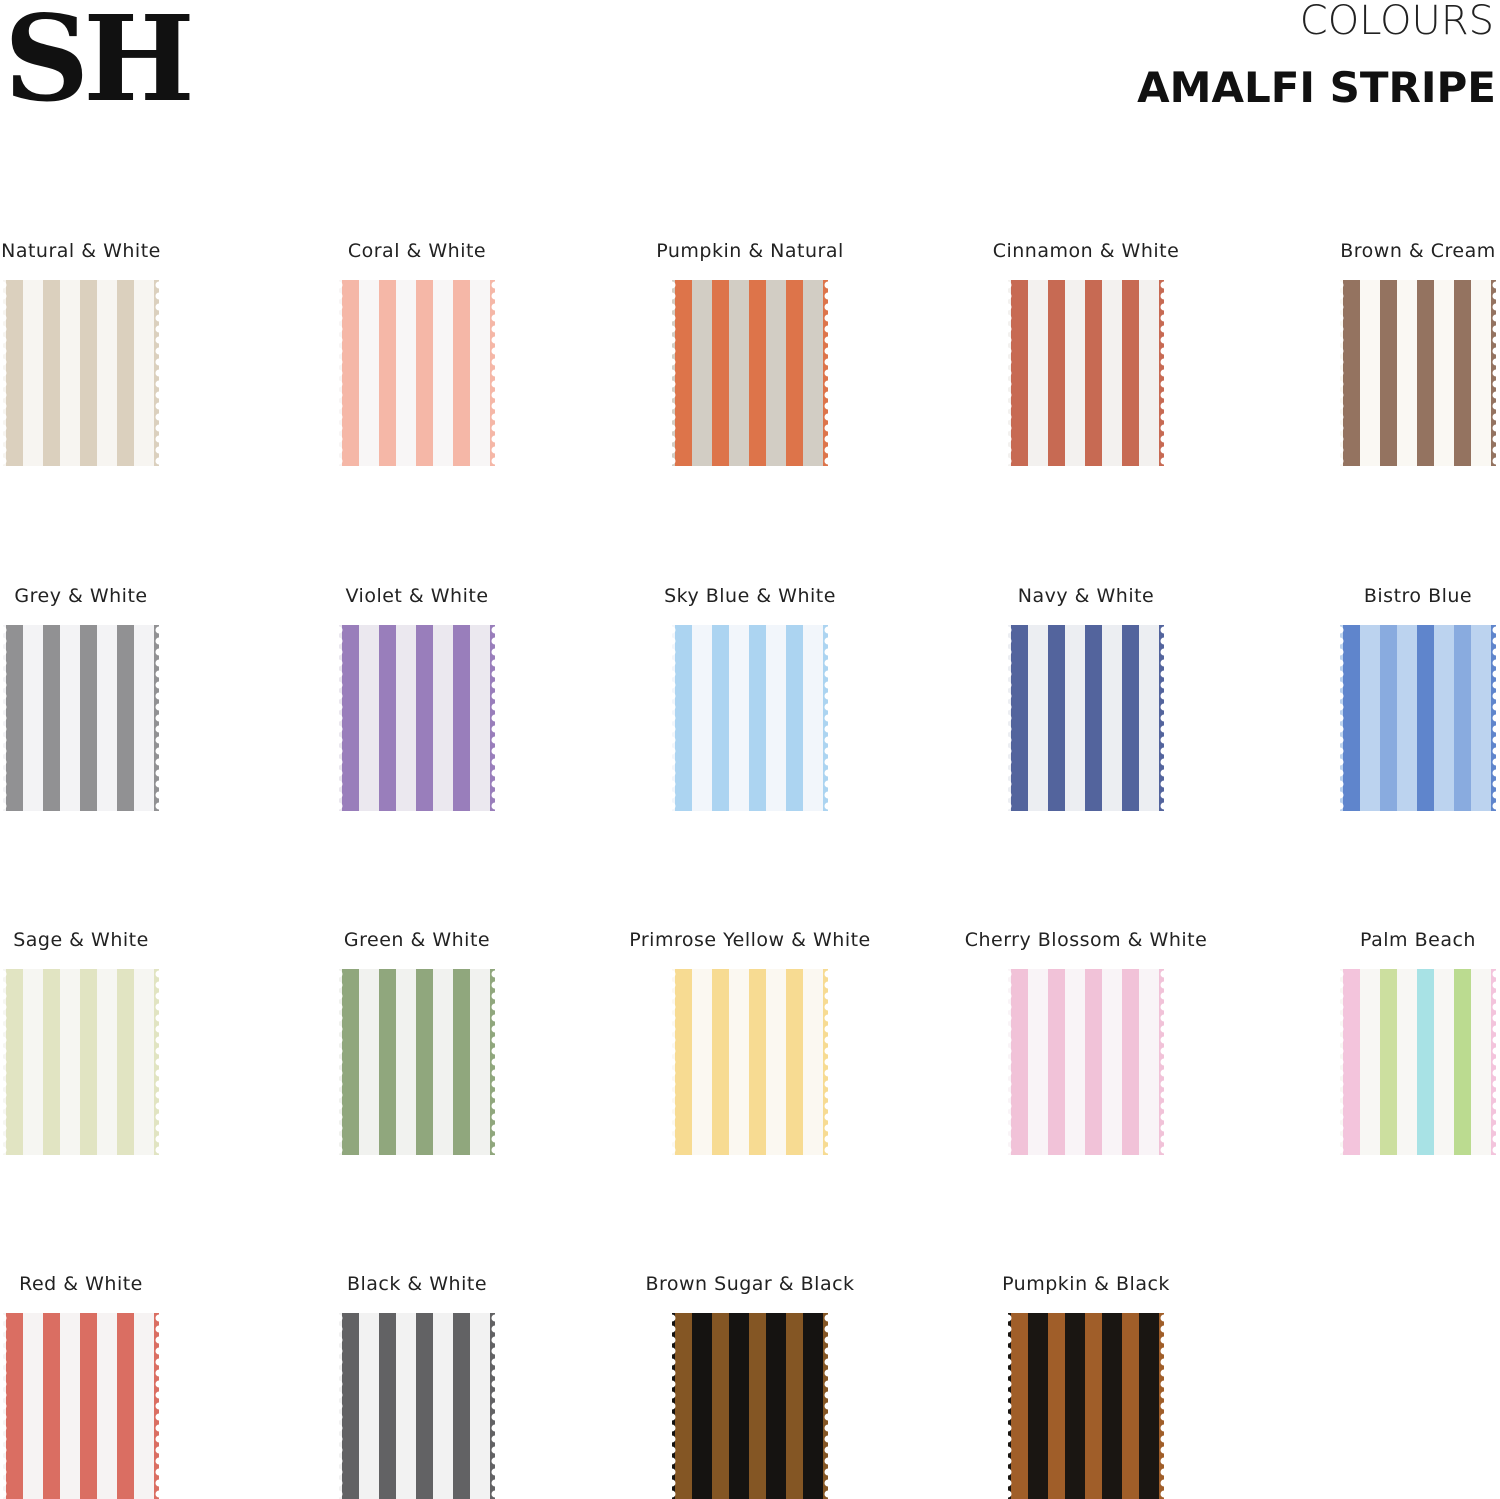  Describe the element at coordinates (417, 251) in the screenshot. I see `swatch-label: Coral & White` at that location.